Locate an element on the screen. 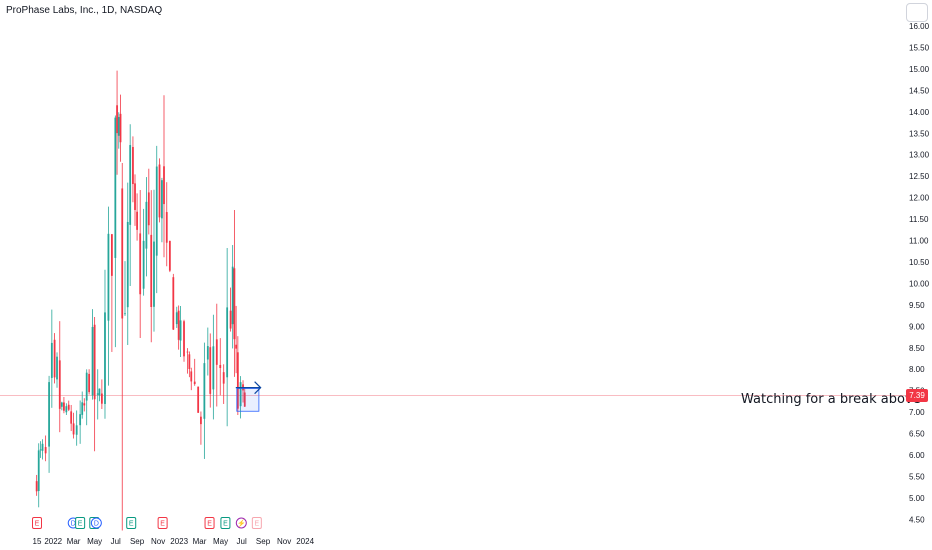  y-tick-label: 5.00 is located at coordinates (917, 498).